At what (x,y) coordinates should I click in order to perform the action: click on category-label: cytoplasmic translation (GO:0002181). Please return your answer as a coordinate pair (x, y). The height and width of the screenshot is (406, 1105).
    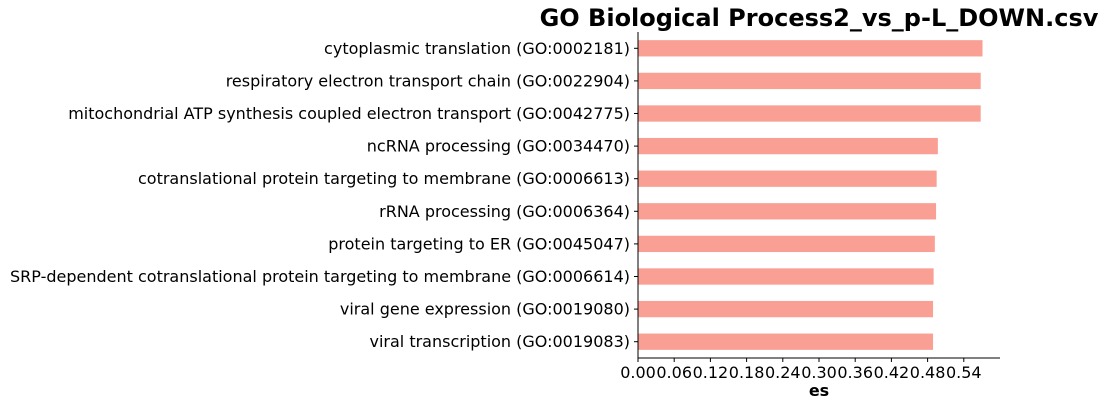
    Looking at the image, I should click on (477, 48).